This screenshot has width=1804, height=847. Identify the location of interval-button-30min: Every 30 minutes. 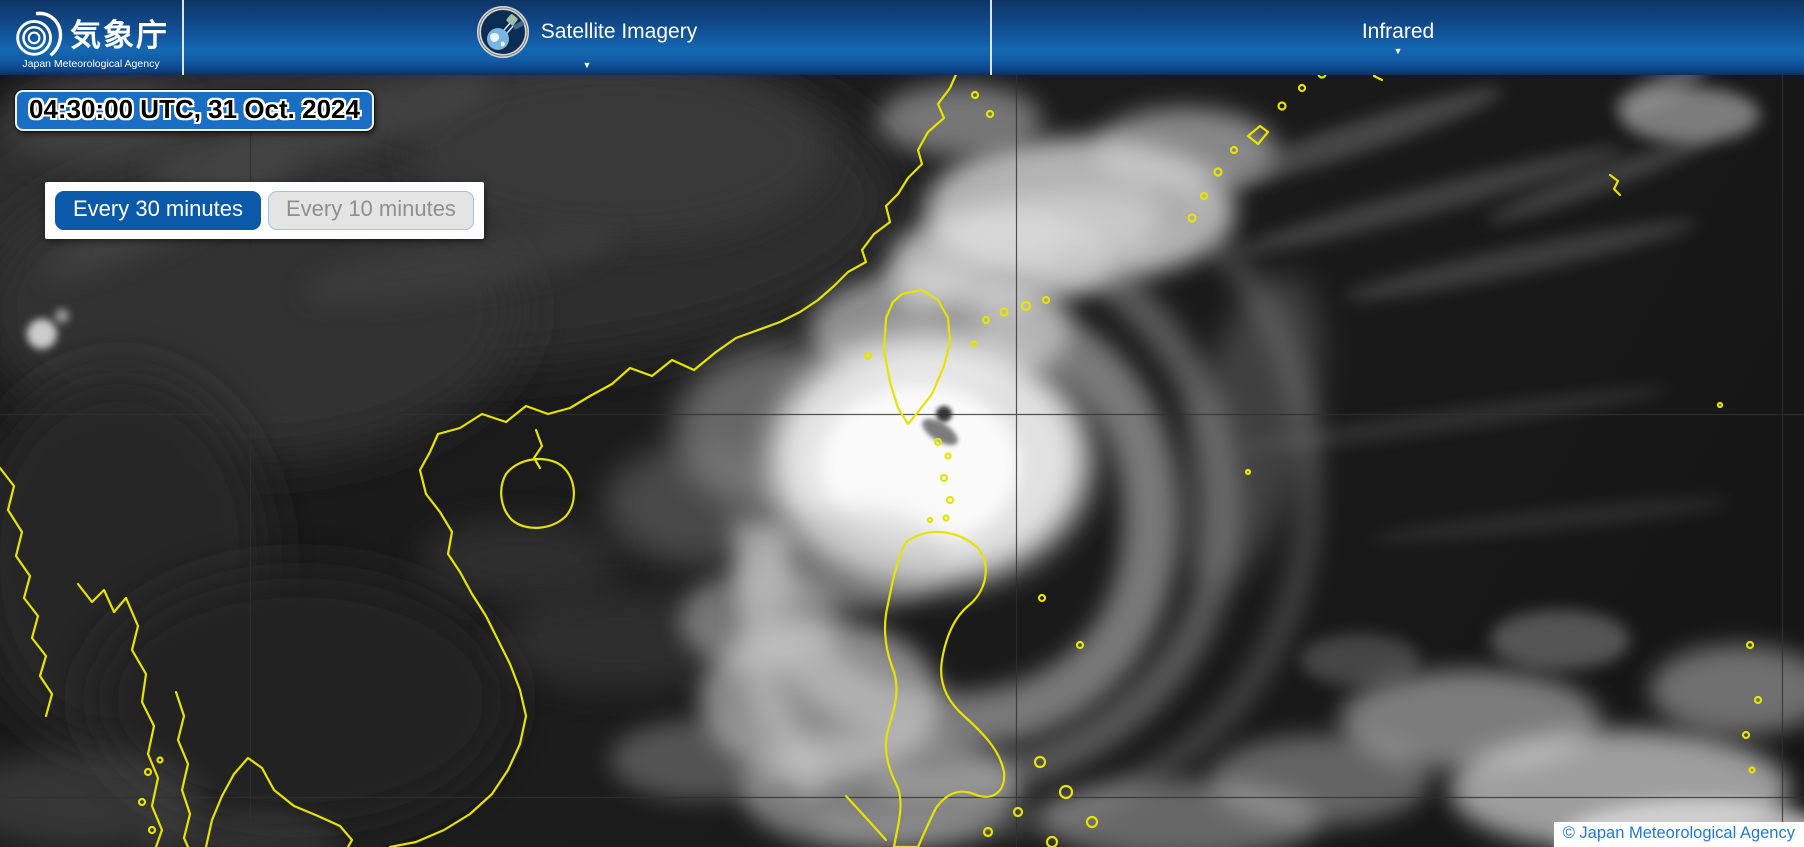
(158, 210).